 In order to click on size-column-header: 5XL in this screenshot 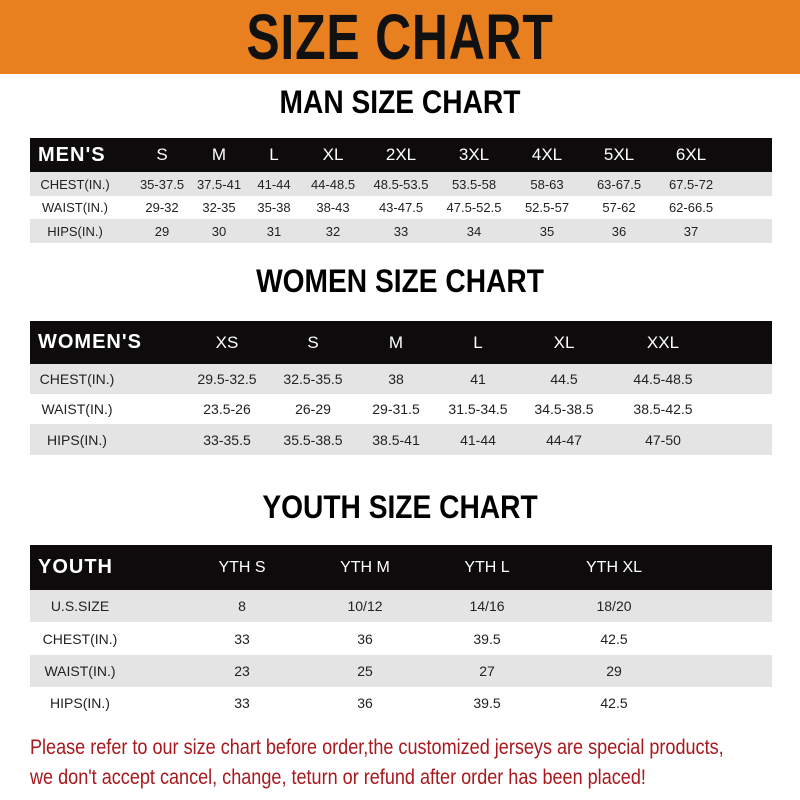, I will do `click(619, 154)`.